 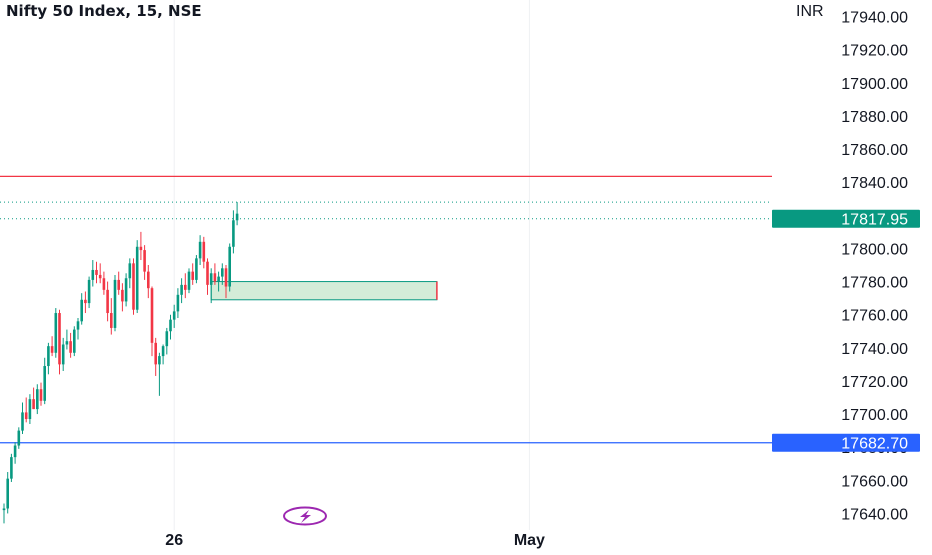 What do you see at coordinates (874, 117) in the screenshot?
I see `y-tick-label: 17880.00` at bounding box center [874, 117].